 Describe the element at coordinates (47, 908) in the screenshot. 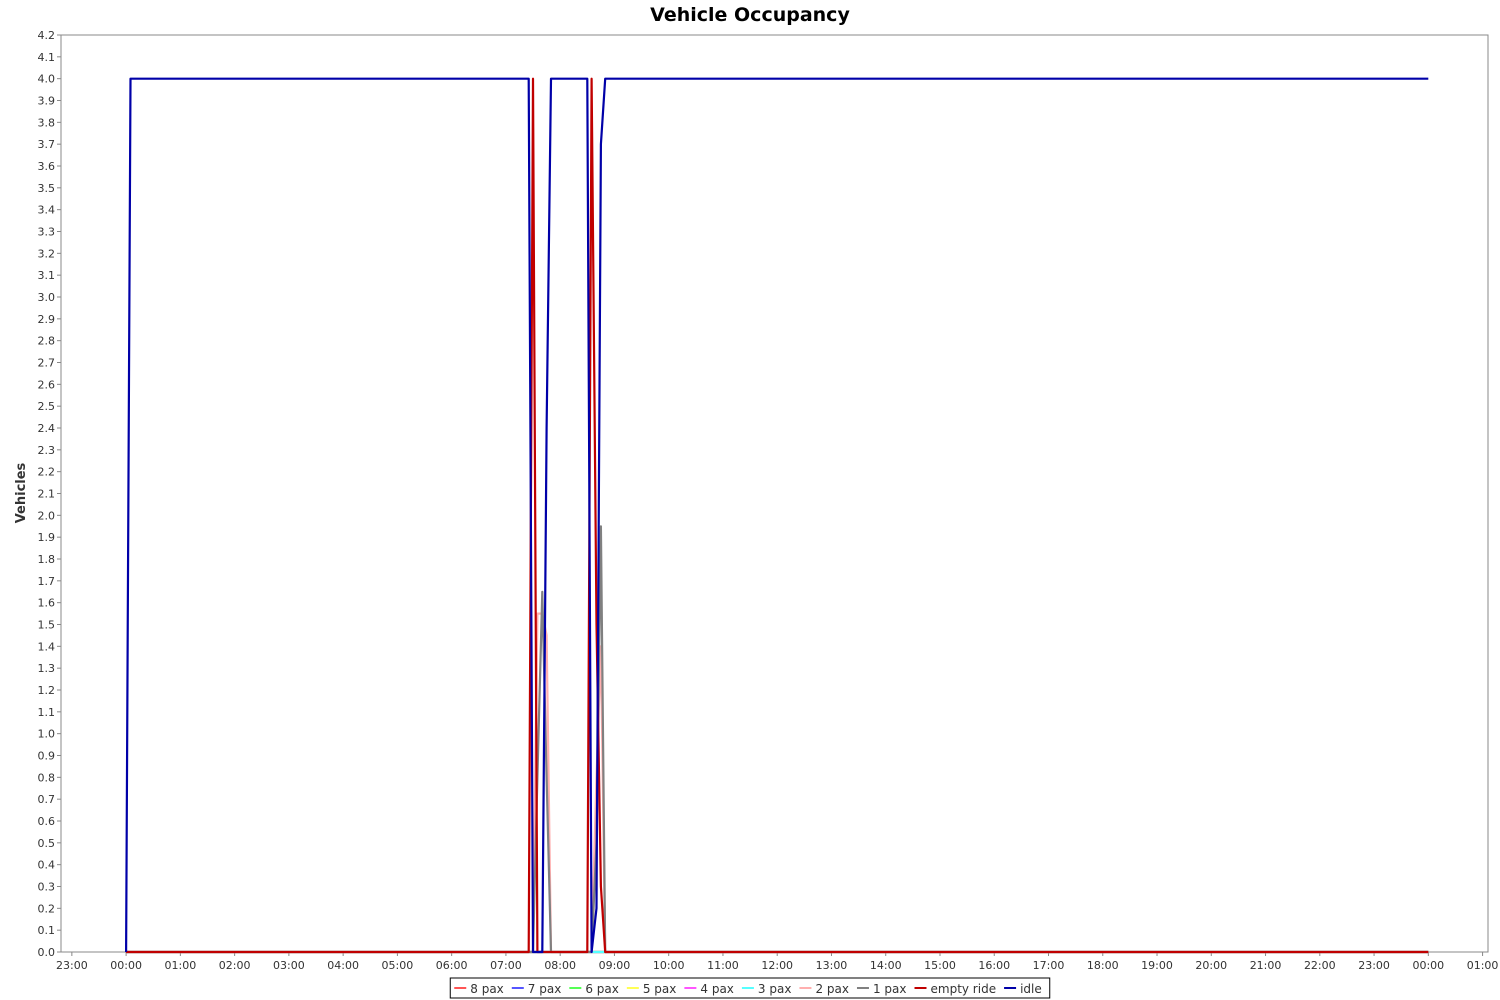

I see `y-tick-label: 0.2` at that location.